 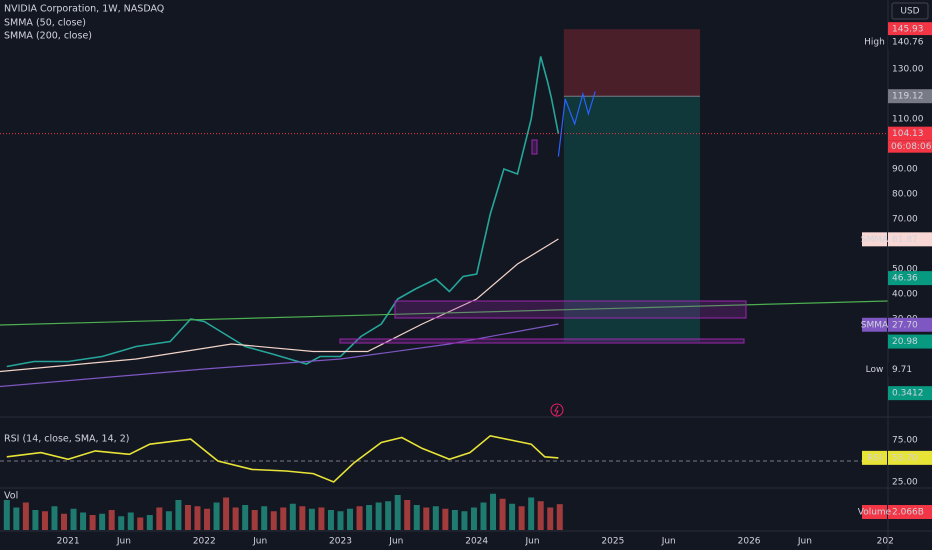 What do you see at coordinates (905, 325) in the screenshot?
I see `price-tag-label: 27.70` at bounding box center [905, 325].